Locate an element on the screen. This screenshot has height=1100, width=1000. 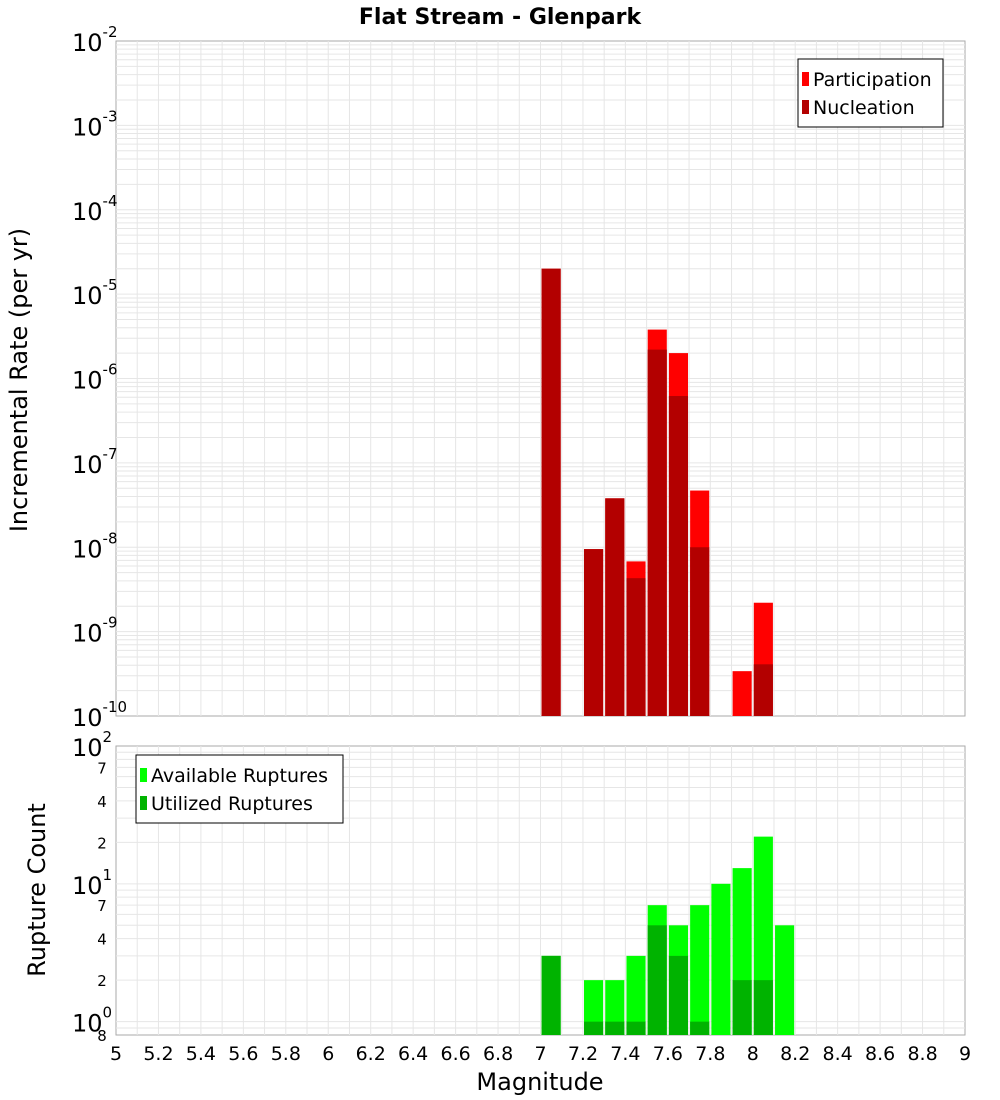
x-tick-label: 8.6 is located at coordinates (880, 1054).